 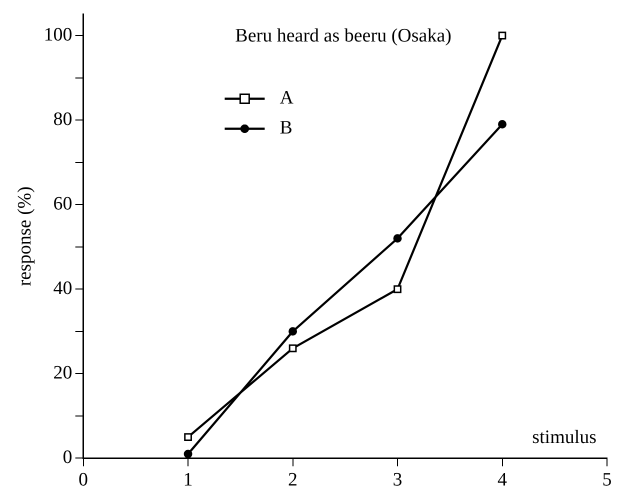 What do you see at coordinates (564, 437) in the screenshot?
I see `x-axis-title: stimulus` at bounding box center [564, 437].